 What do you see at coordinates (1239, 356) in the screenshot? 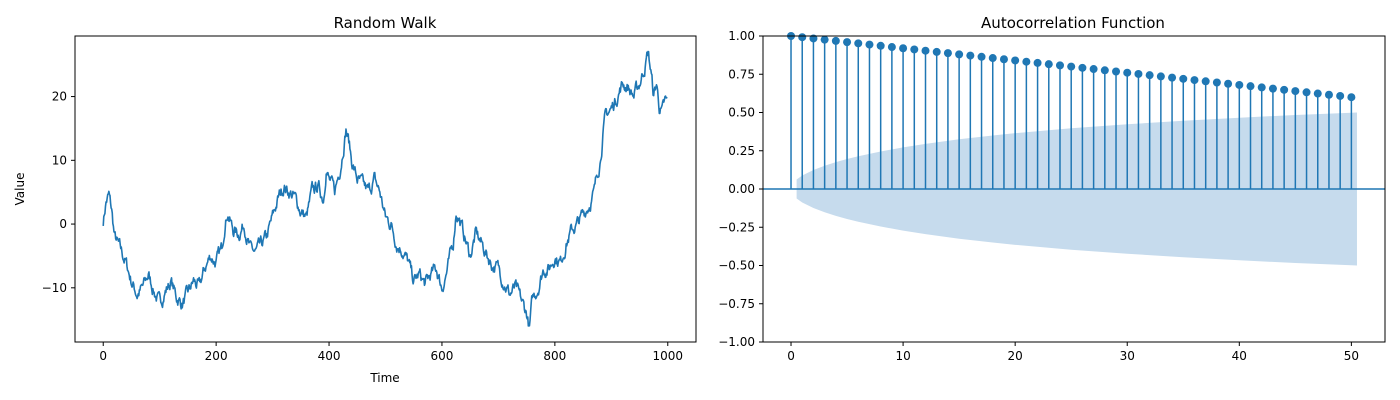
I see `x-tick-label: 40` at bounding box center [1239, 356].